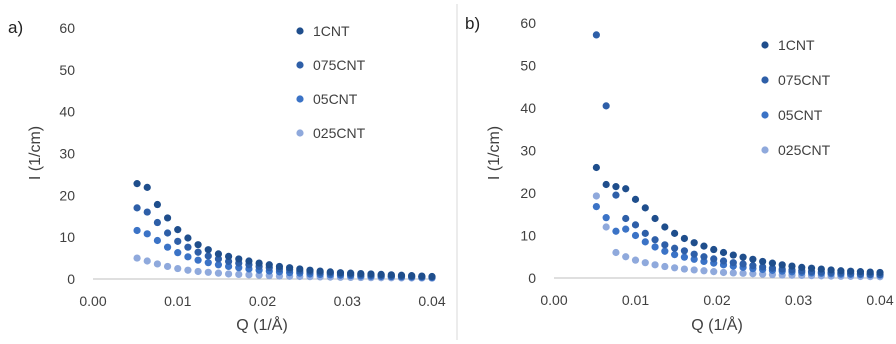 This screenshot has width=896, height=344. What do you see at coordinates (528, 108) in the screenshot?
I see `y-tick-label: 40` at bounding box center [528, 108].